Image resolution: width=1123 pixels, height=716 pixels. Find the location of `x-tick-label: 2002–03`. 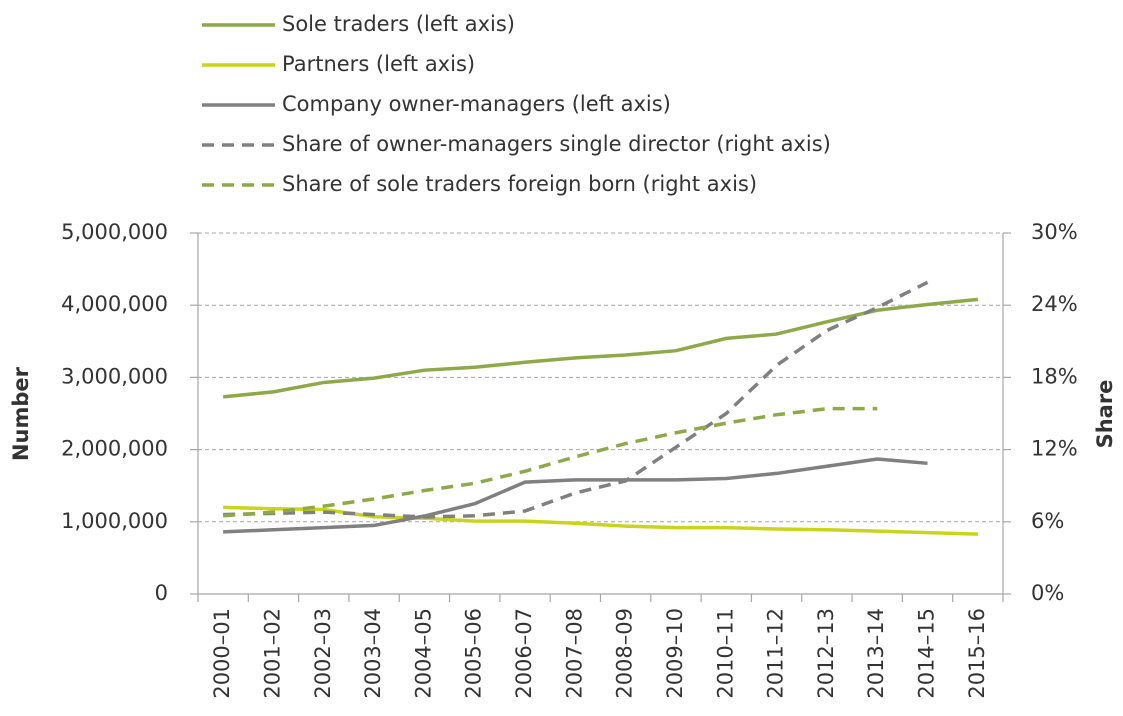

x-tick-label: 2002–03 is located at coordinates (323, 653).